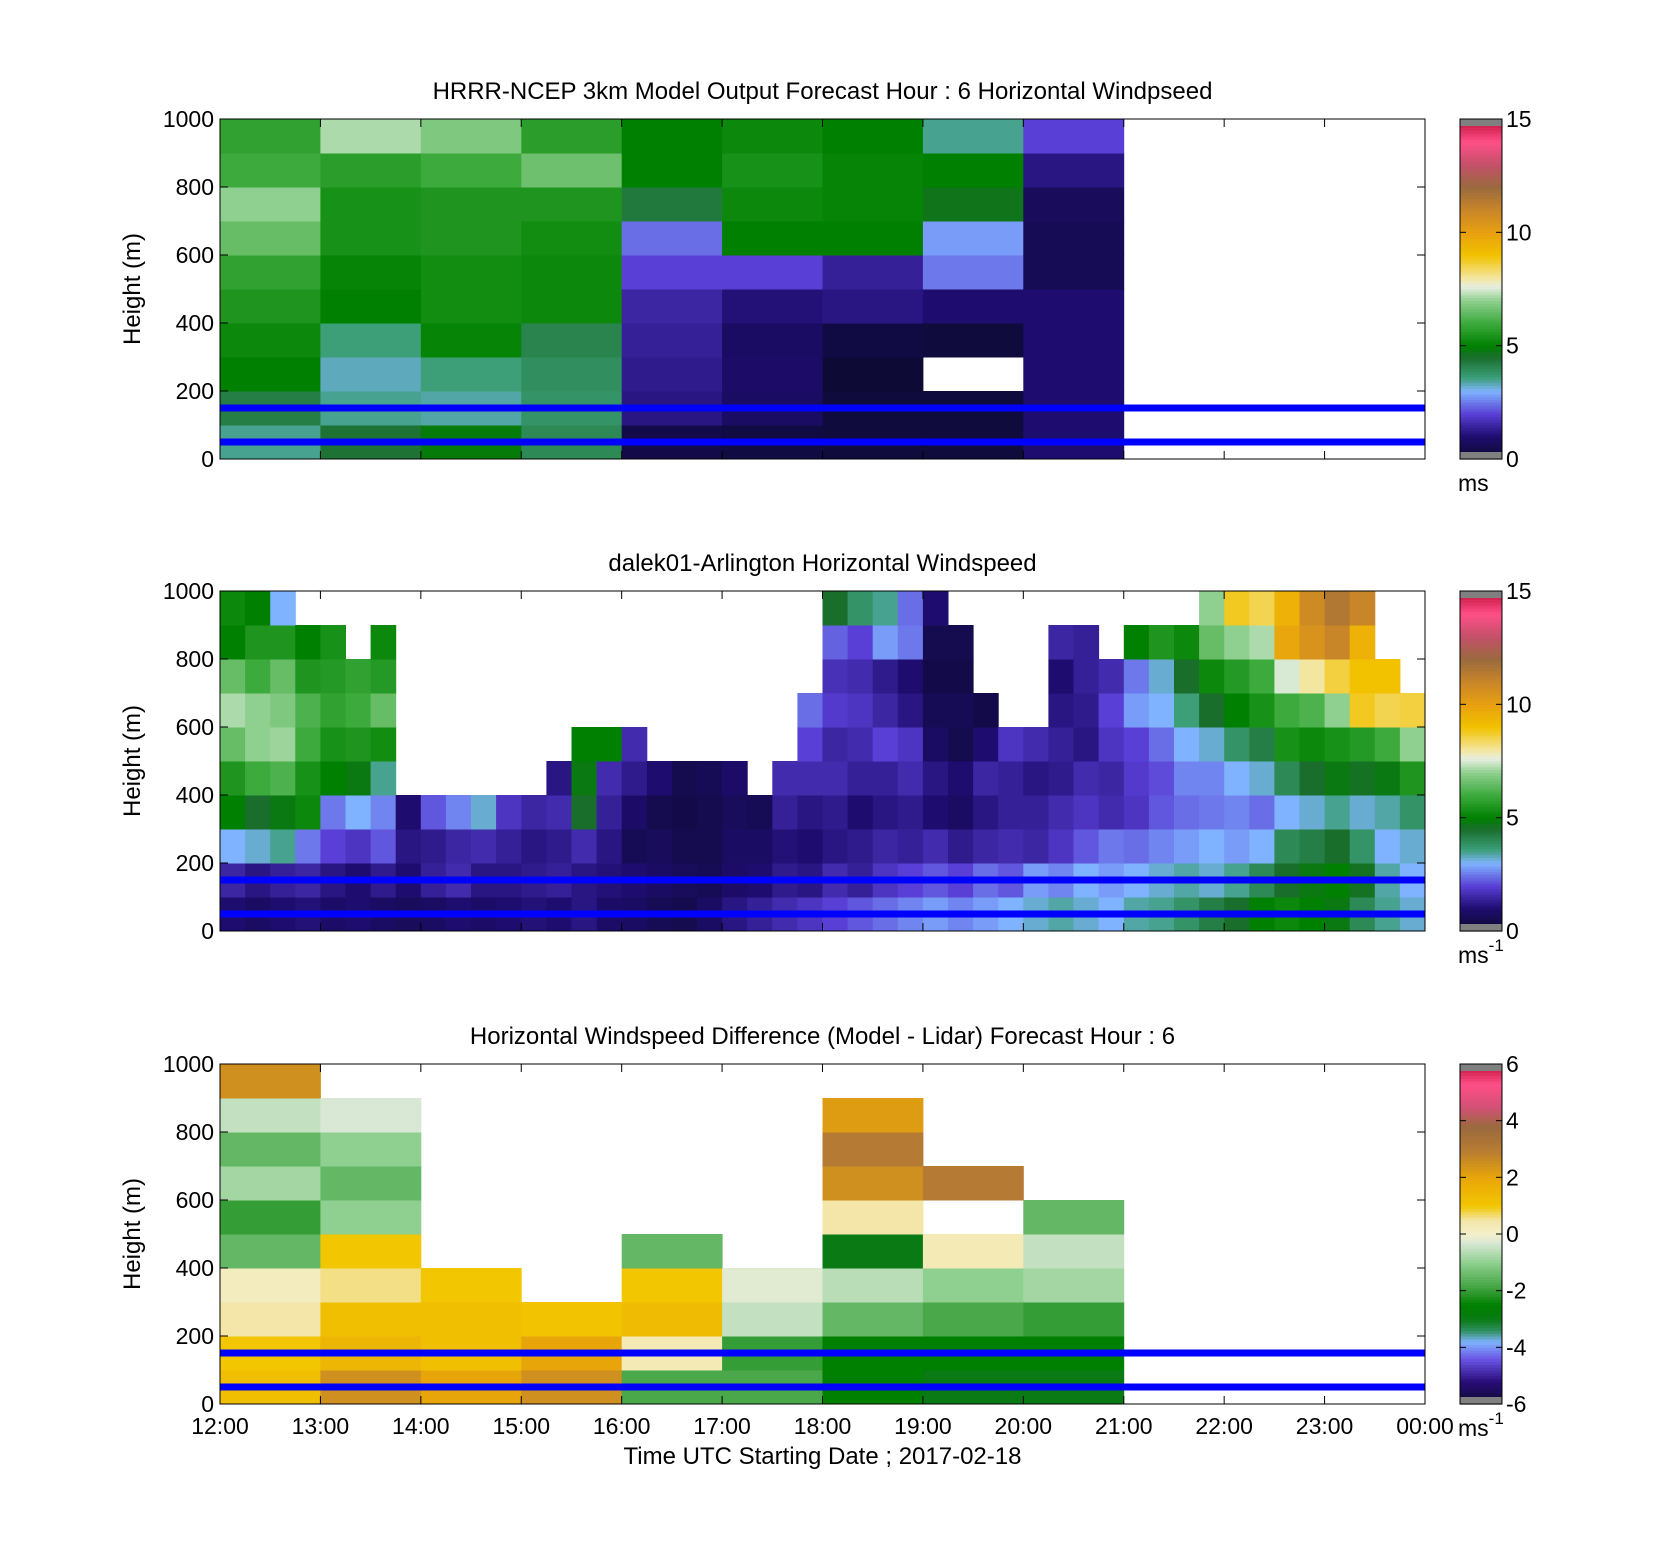 This screenshot has height=1561, width=1680. Describe the element at coordinates (1512, 459) in the screenshot. I see `colorbar-tick-label: 0` at that location.